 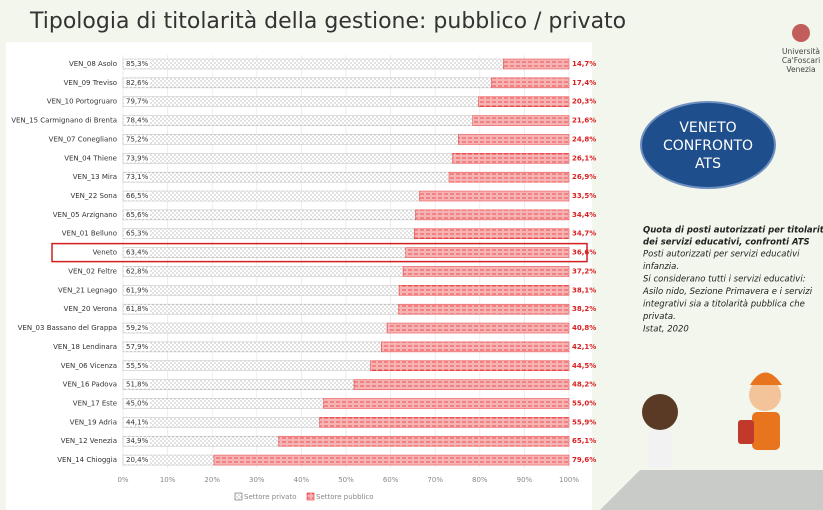 I want to click on y-tick-label: VEN_12 Venezia, so click(x=89, y=441).